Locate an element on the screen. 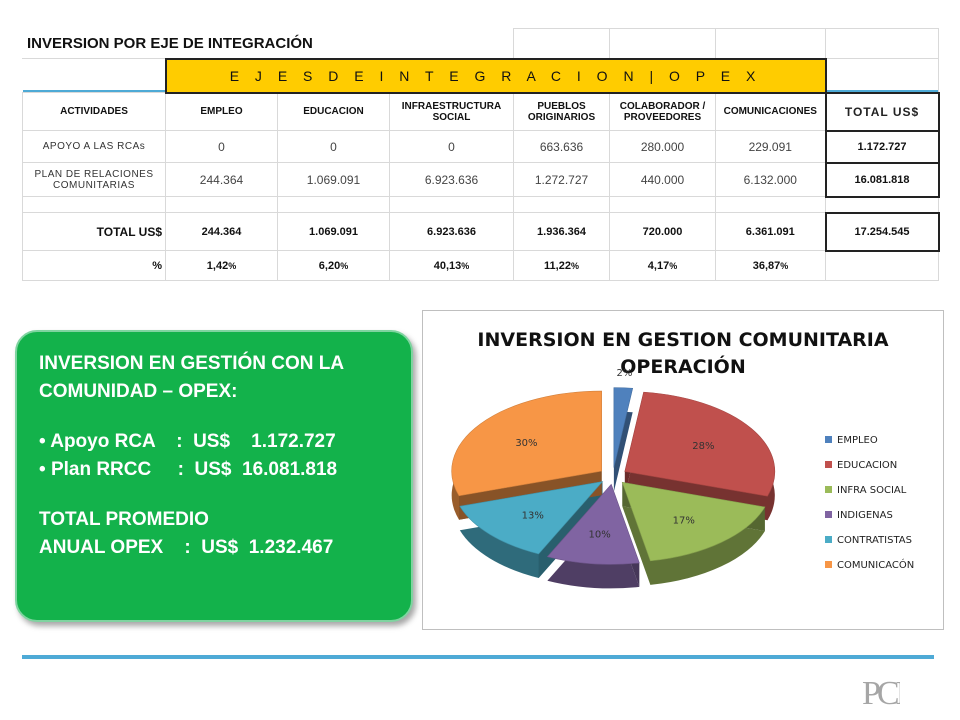 The height and width of the screenshot is (720, 960). legend-label: CONTRATISTAS is located at coordinates (874, 540).